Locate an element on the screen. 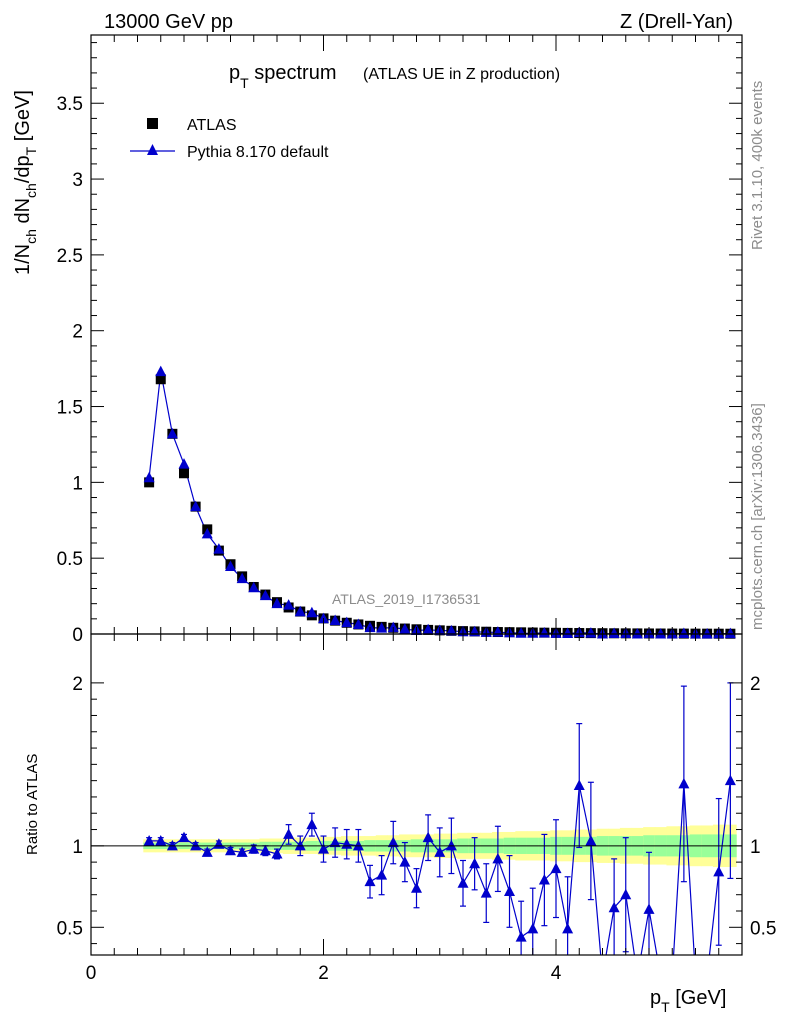 The image size is (786, 1024). ratio-ytick-label-left: 0.5 is located at coordinates (70, 928).